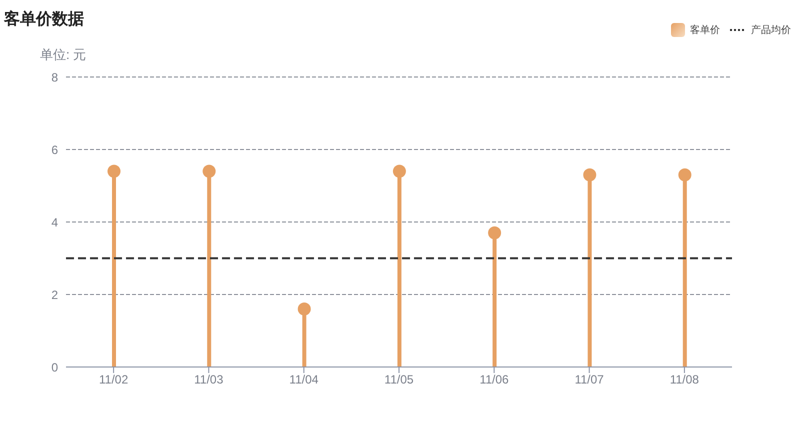 Image resolution: width=799 pixels, height=429 pixels. What do you see at coordinates (44, 19) in the screenshot?
I see `chart-title: 客单价数据` at bounding box center [44, 19].